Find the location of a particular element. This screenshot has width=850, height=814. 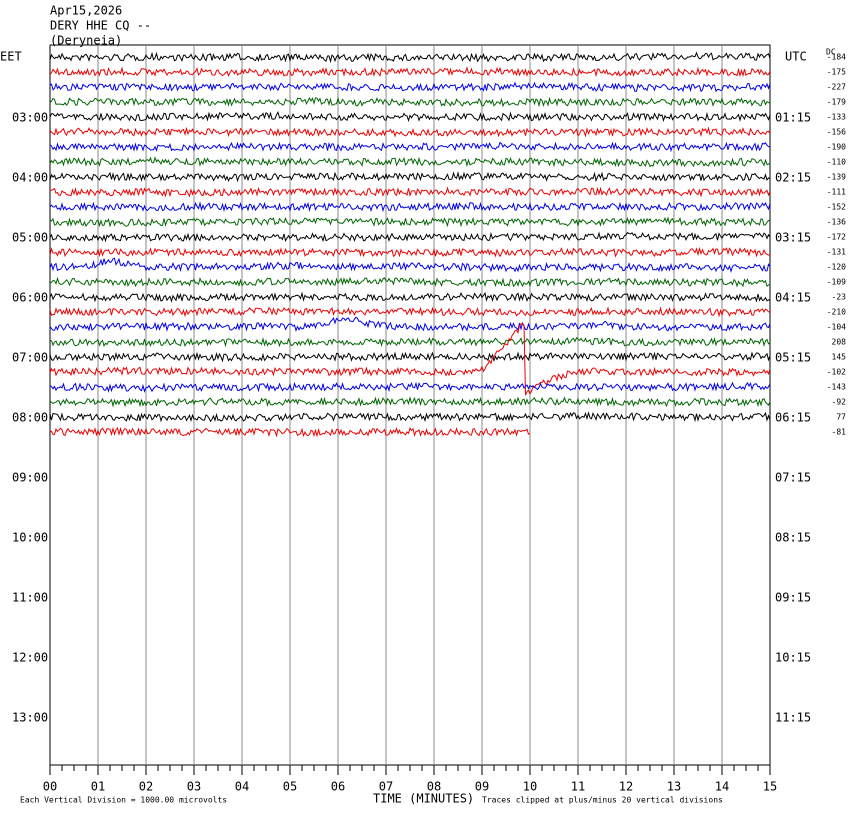

dc-offset: -120 is located at coordinates (836, 267).